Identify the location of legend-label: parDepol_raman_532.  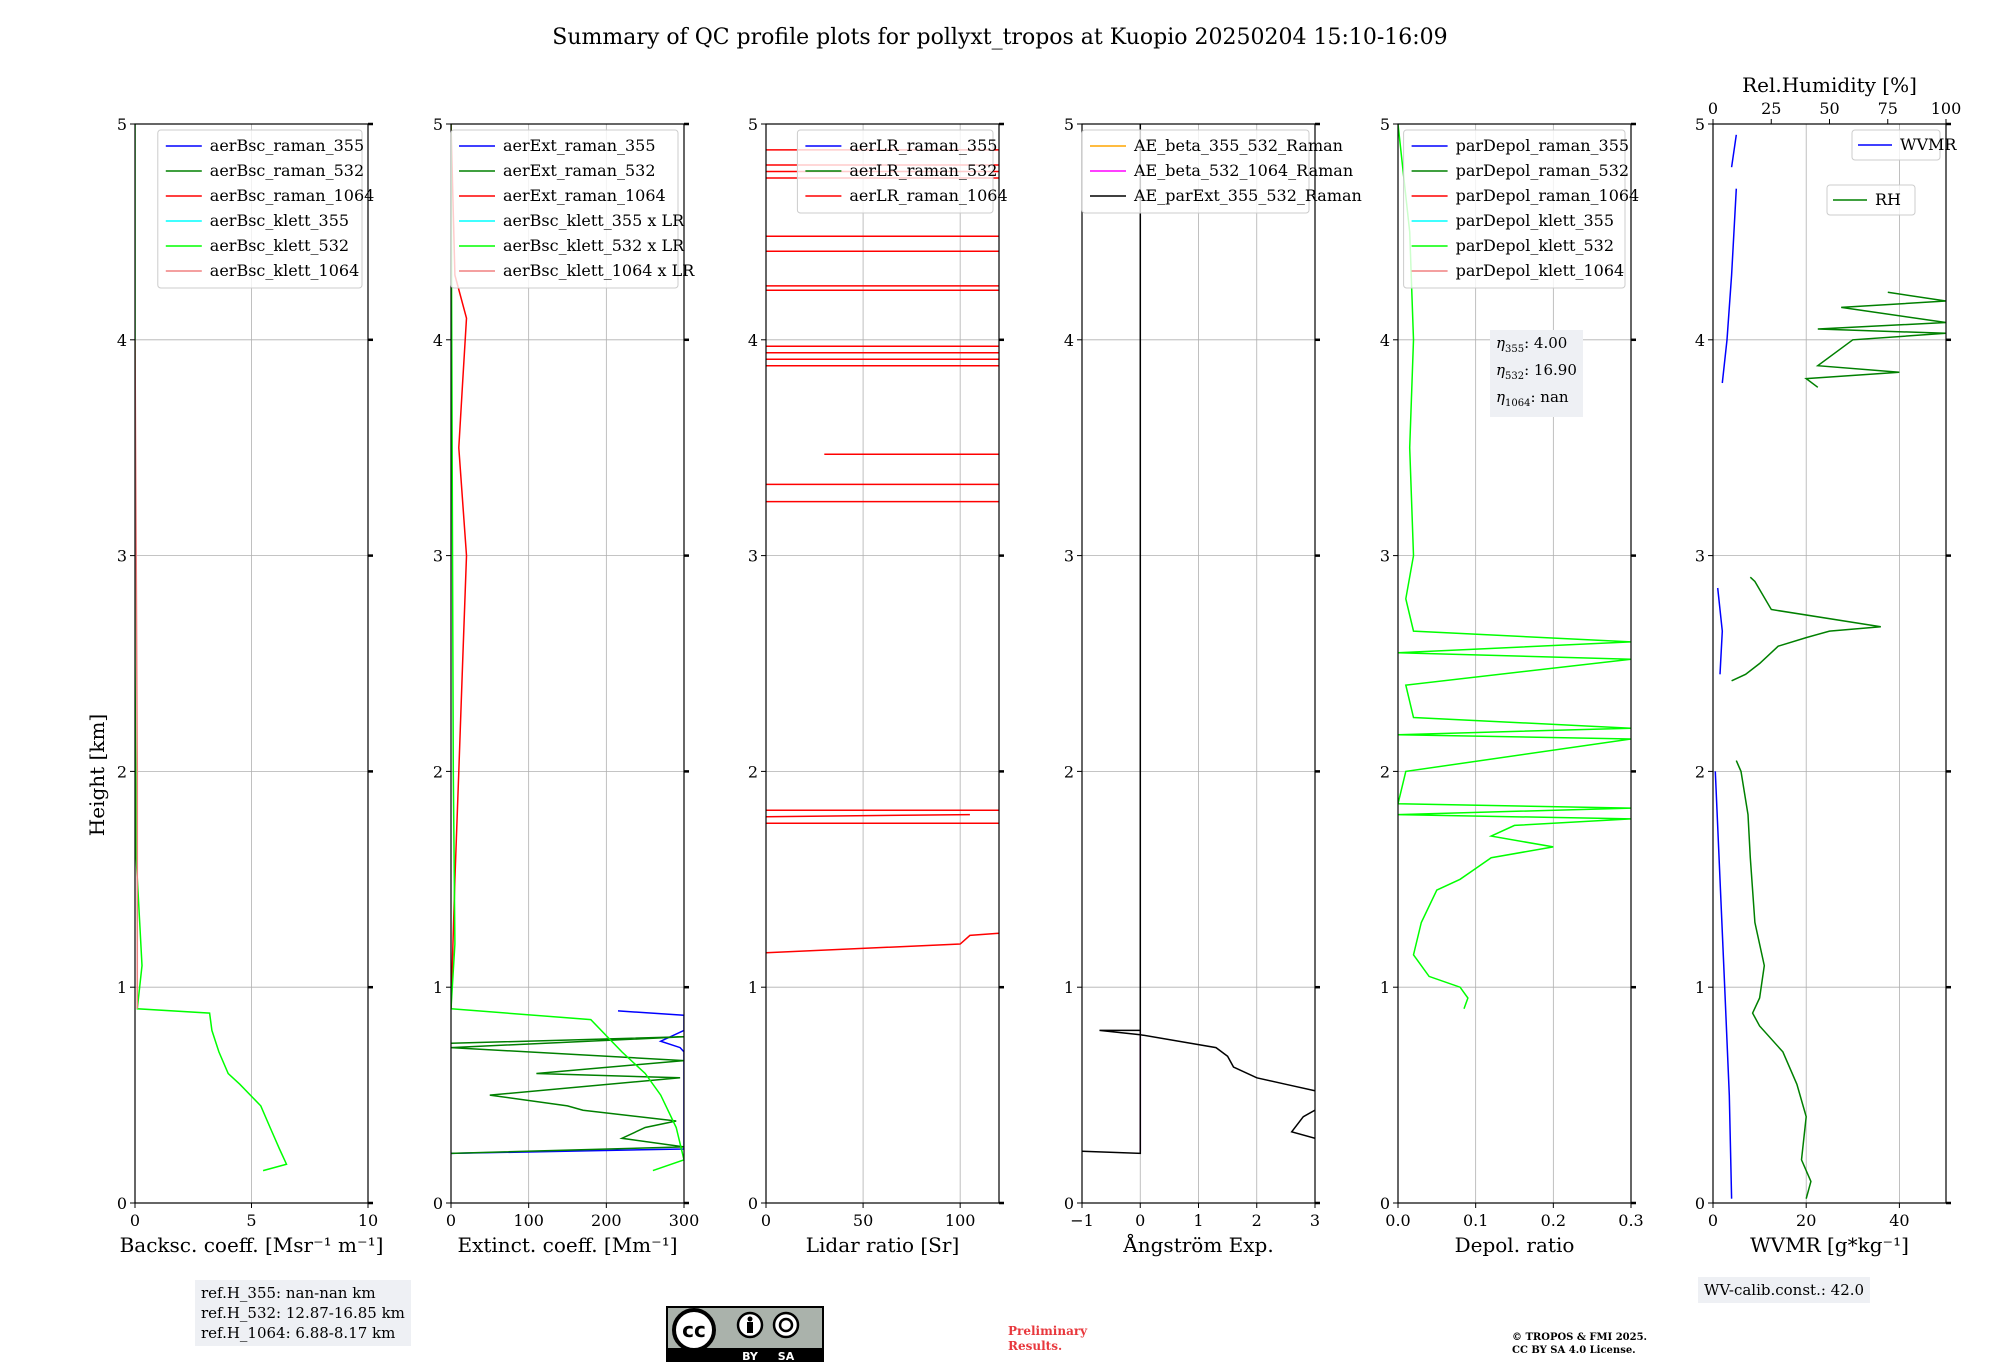
(1542, 170).